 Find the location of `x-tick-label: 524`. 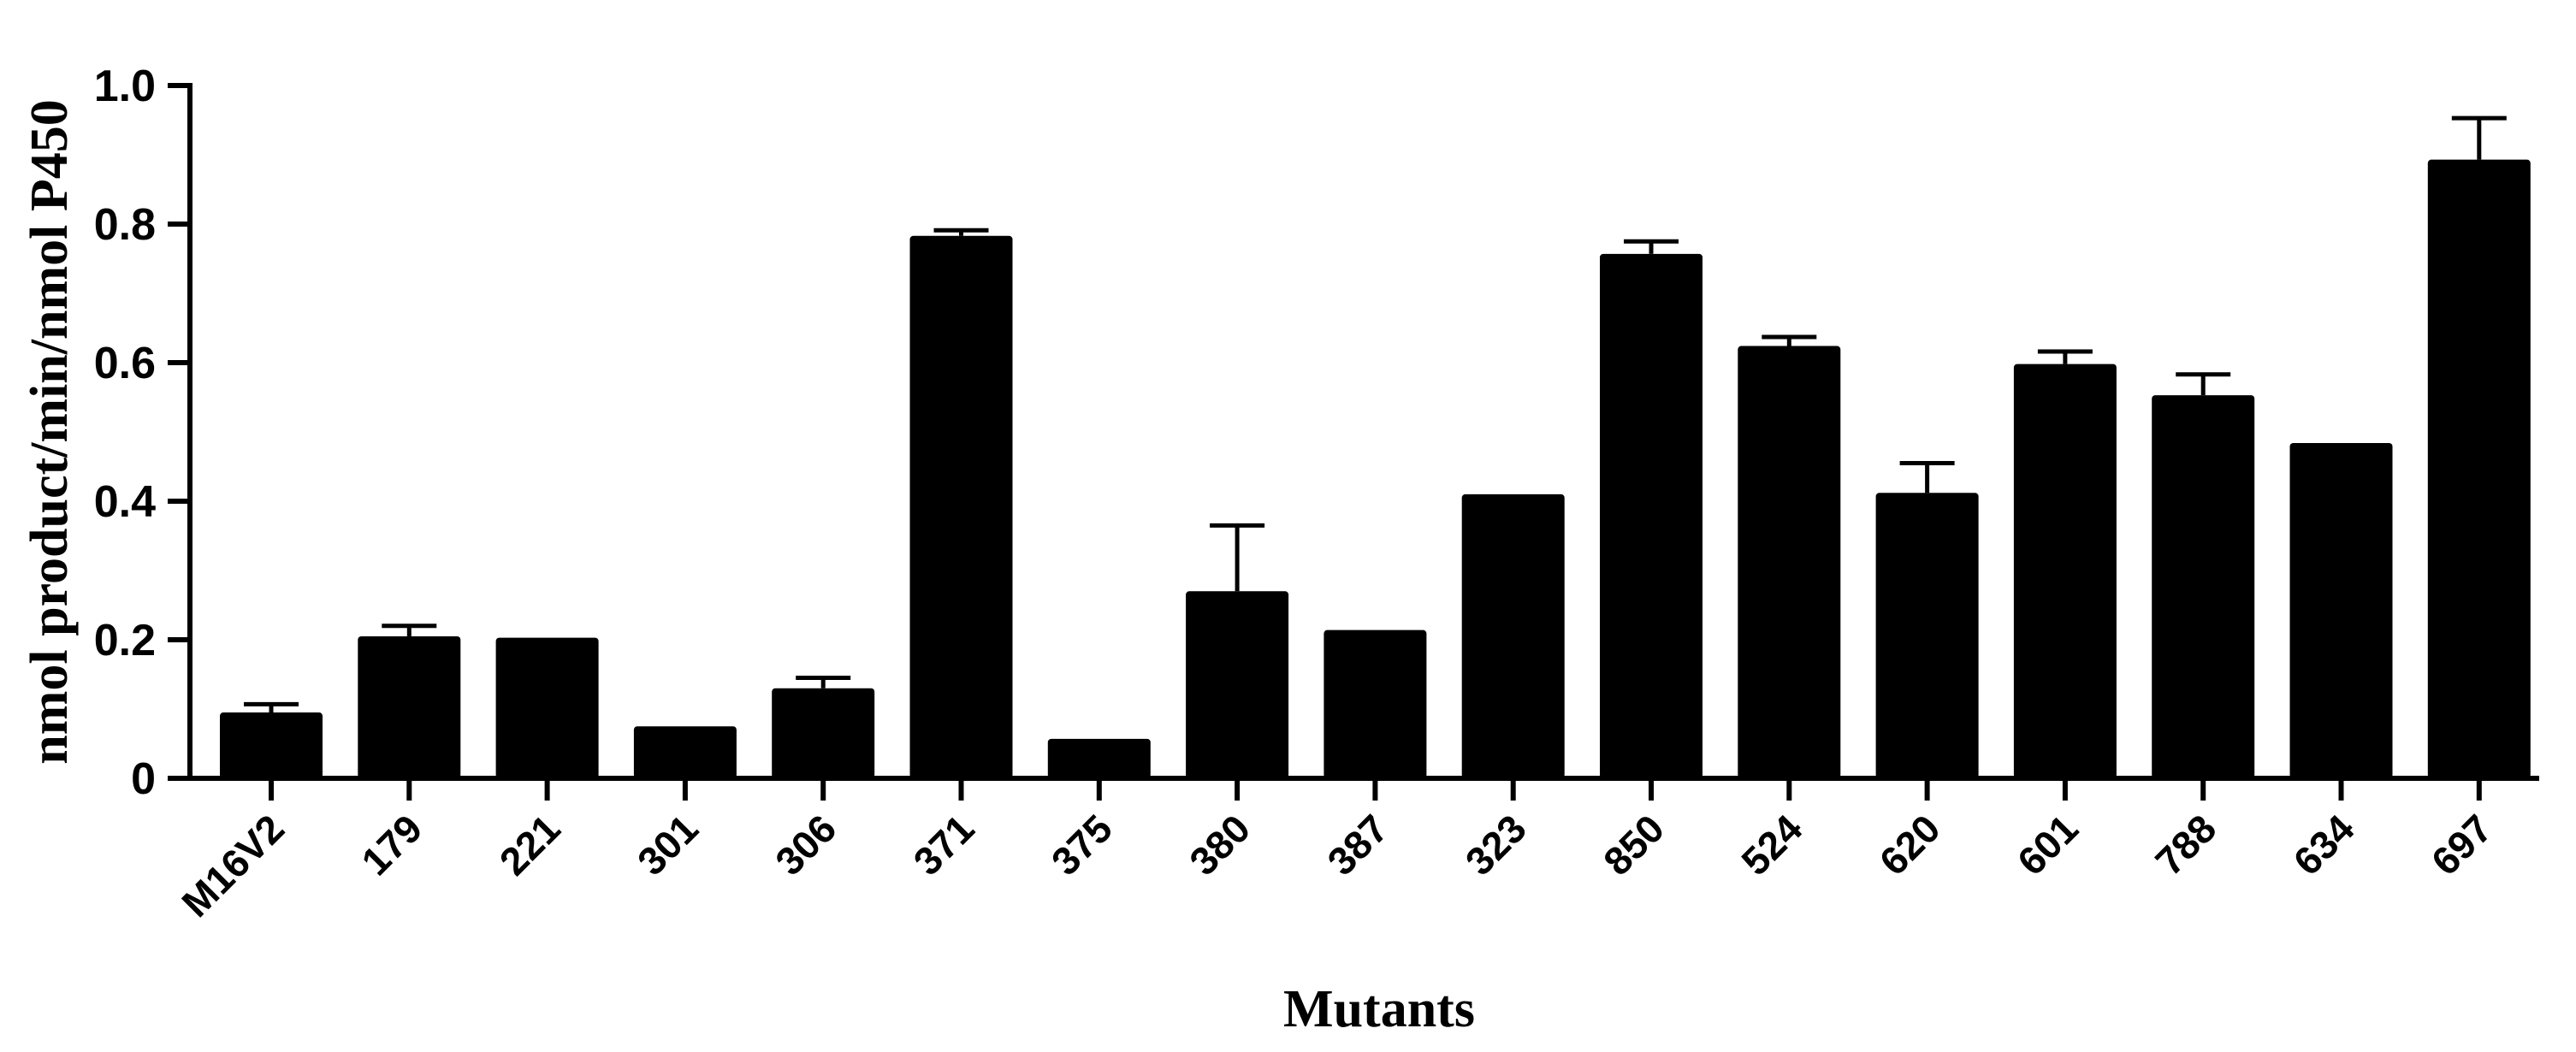

x-tick-label: 524 is located at coordinates (1771, 845).